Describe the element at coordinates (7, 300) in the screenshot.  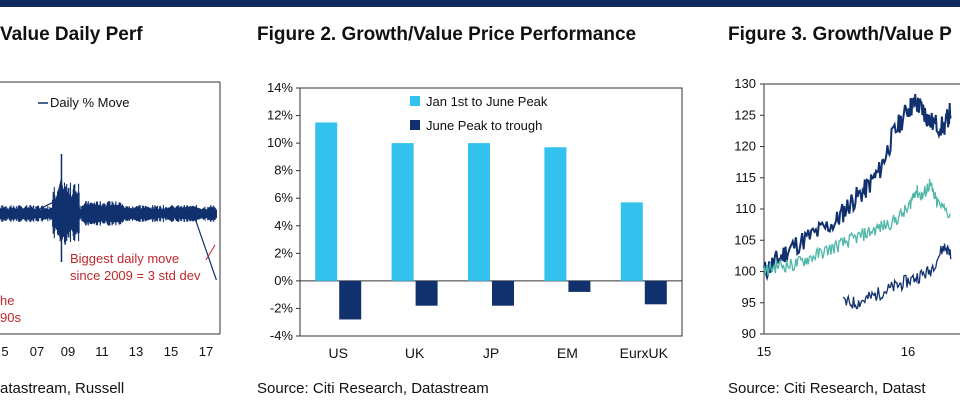
I see `annotation-text: he` at that location.